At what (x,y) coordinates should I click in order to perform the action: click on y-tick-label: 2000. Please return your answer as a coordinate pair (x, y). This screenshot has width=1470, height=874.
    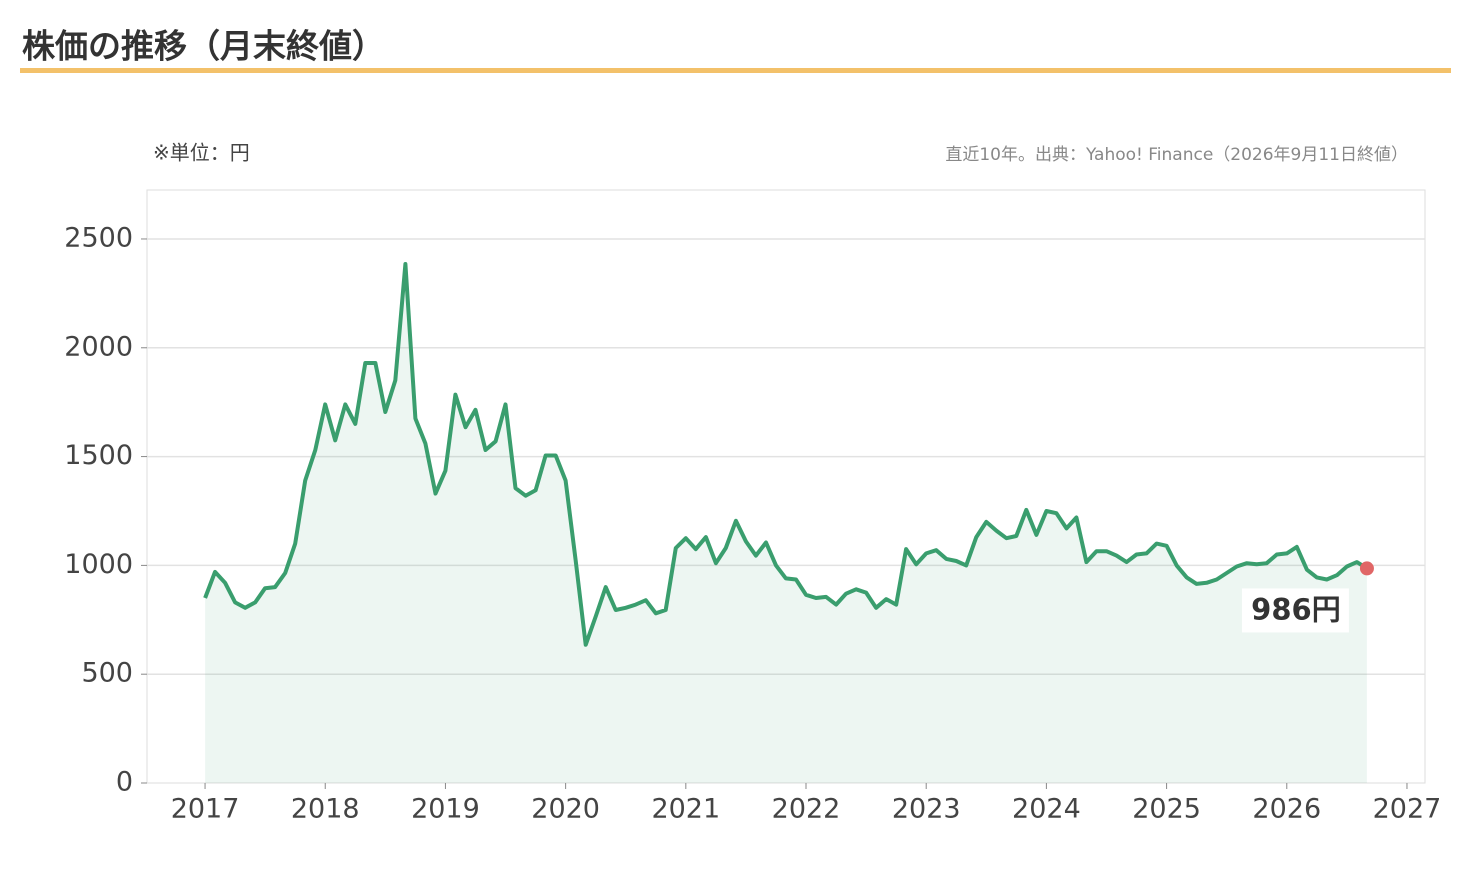
    Looking at the image, I should click on (98, 346).